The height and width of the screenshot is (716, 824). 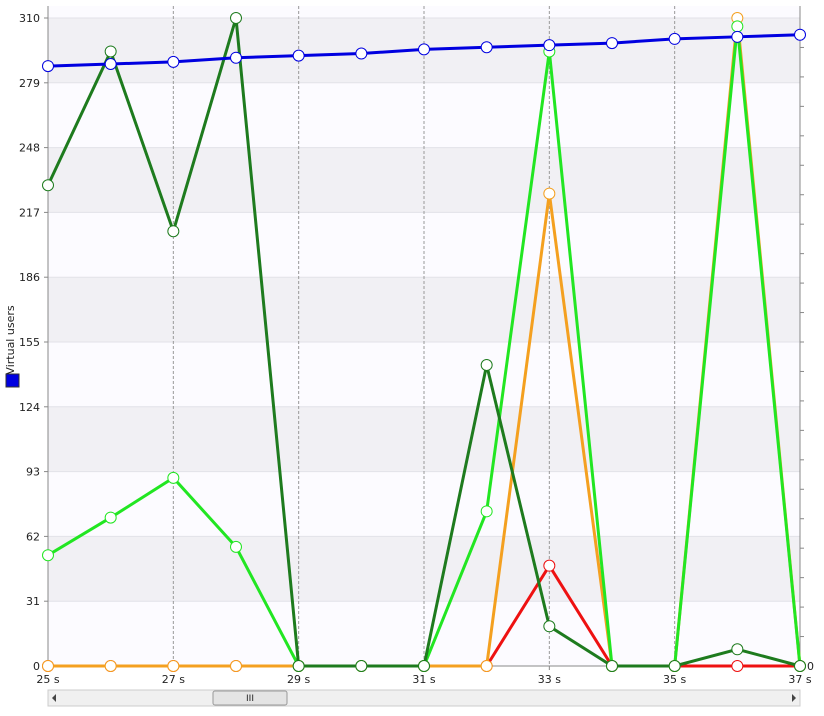 I want to click on y-tick-label: 155, so click(x=29, y=342).